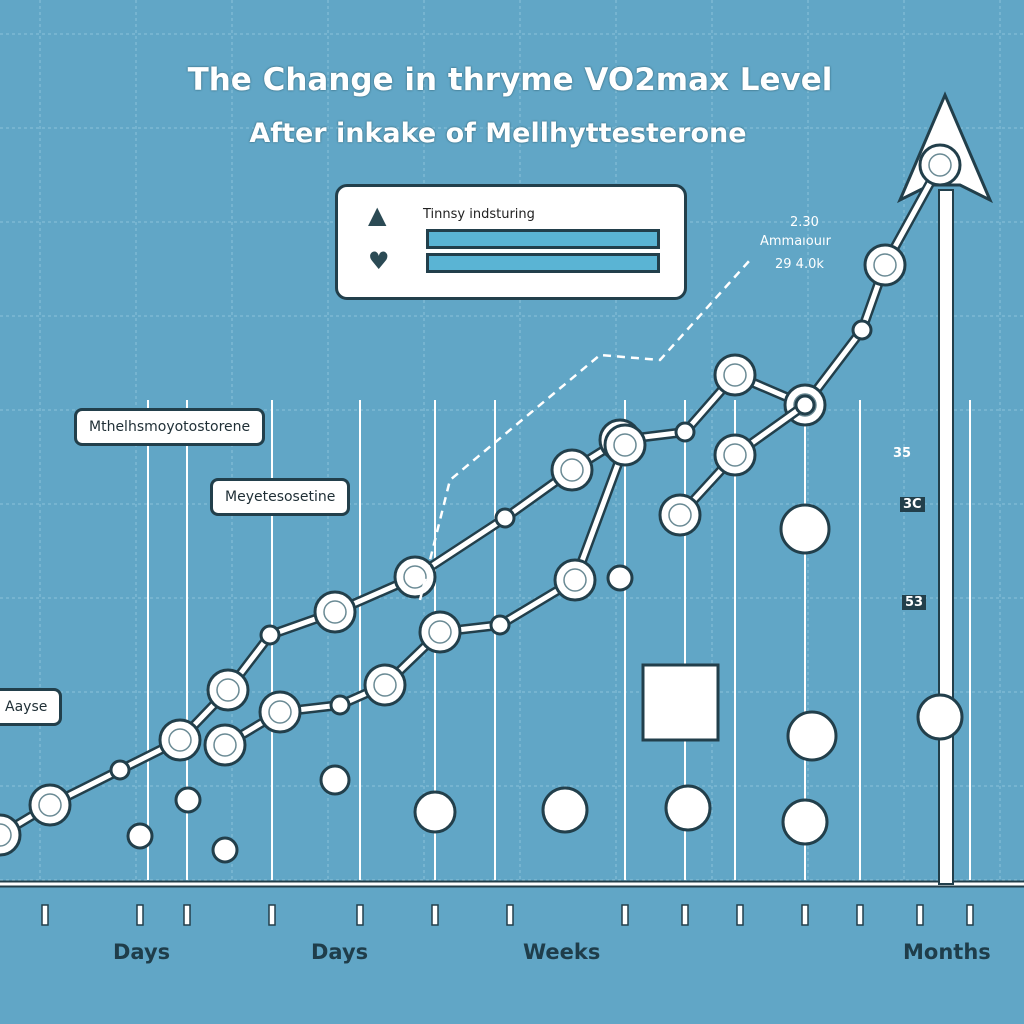 Image resolution: width=1024 pixels, height=1024 pixels. What do you see at coordinates (680, 702) in the screenshot?
I see `table-icon` at bounding box center [680, 702].